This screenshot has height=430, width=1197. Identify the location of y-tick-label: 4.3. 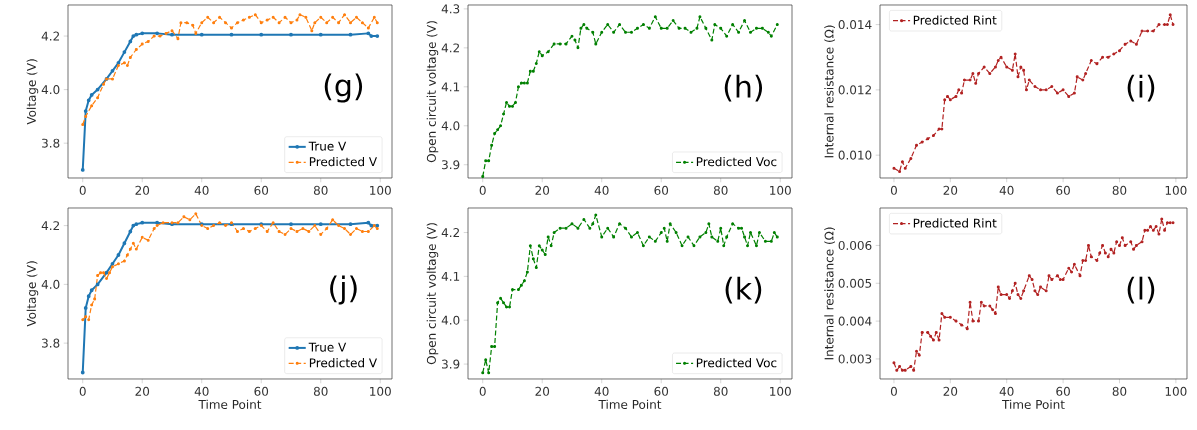
(450, 9).